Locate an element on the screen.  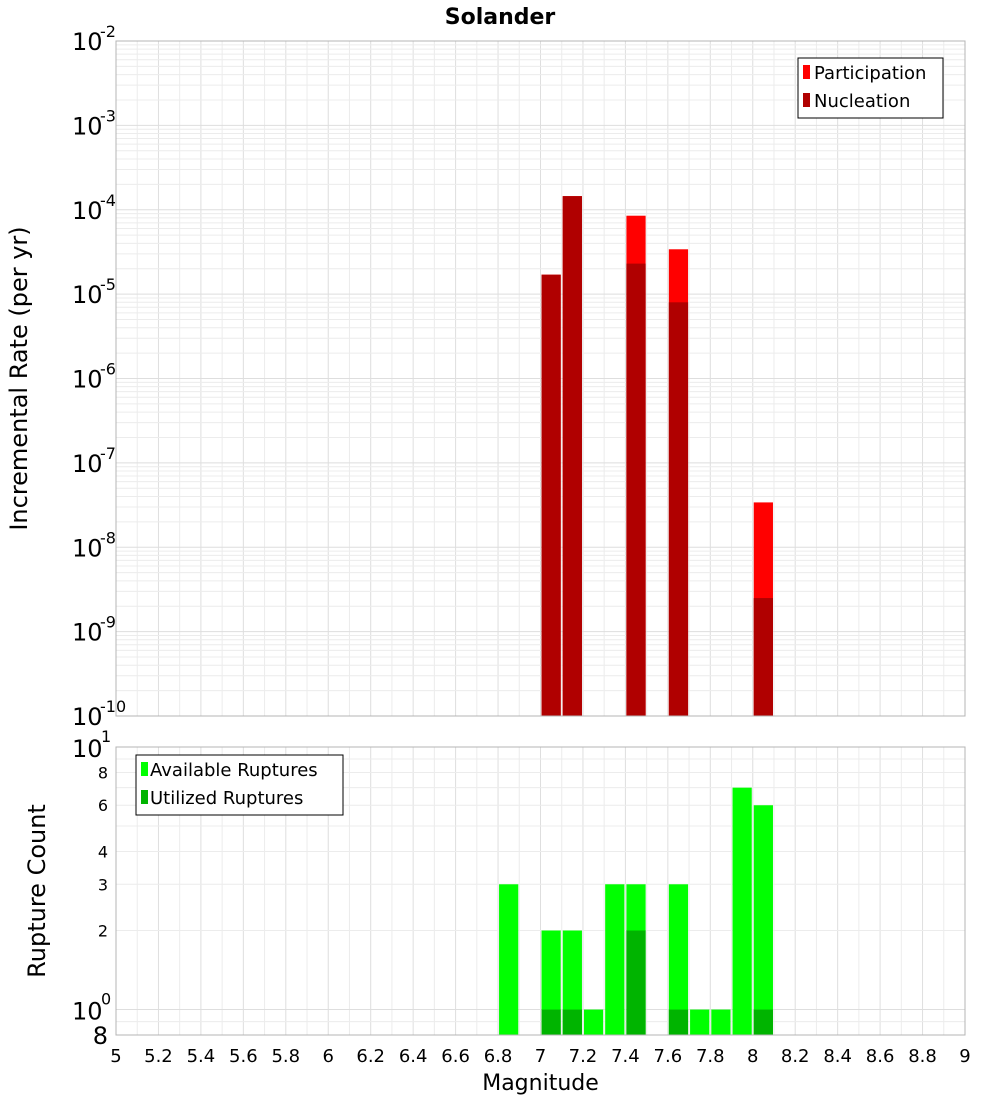
top-y-tick-label: 10⁻⁸ is located at coordinates (94, 545).